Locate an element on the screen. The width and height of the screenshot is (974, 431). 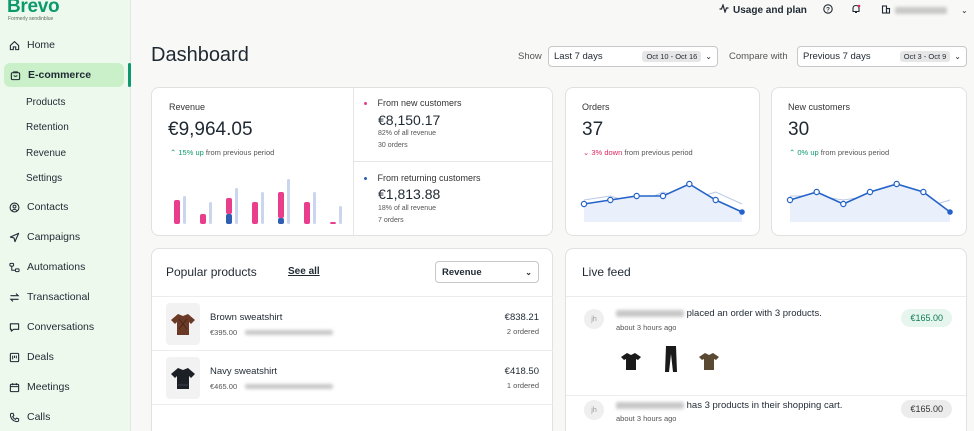
cart-icon is located at coordinates (15, 75).